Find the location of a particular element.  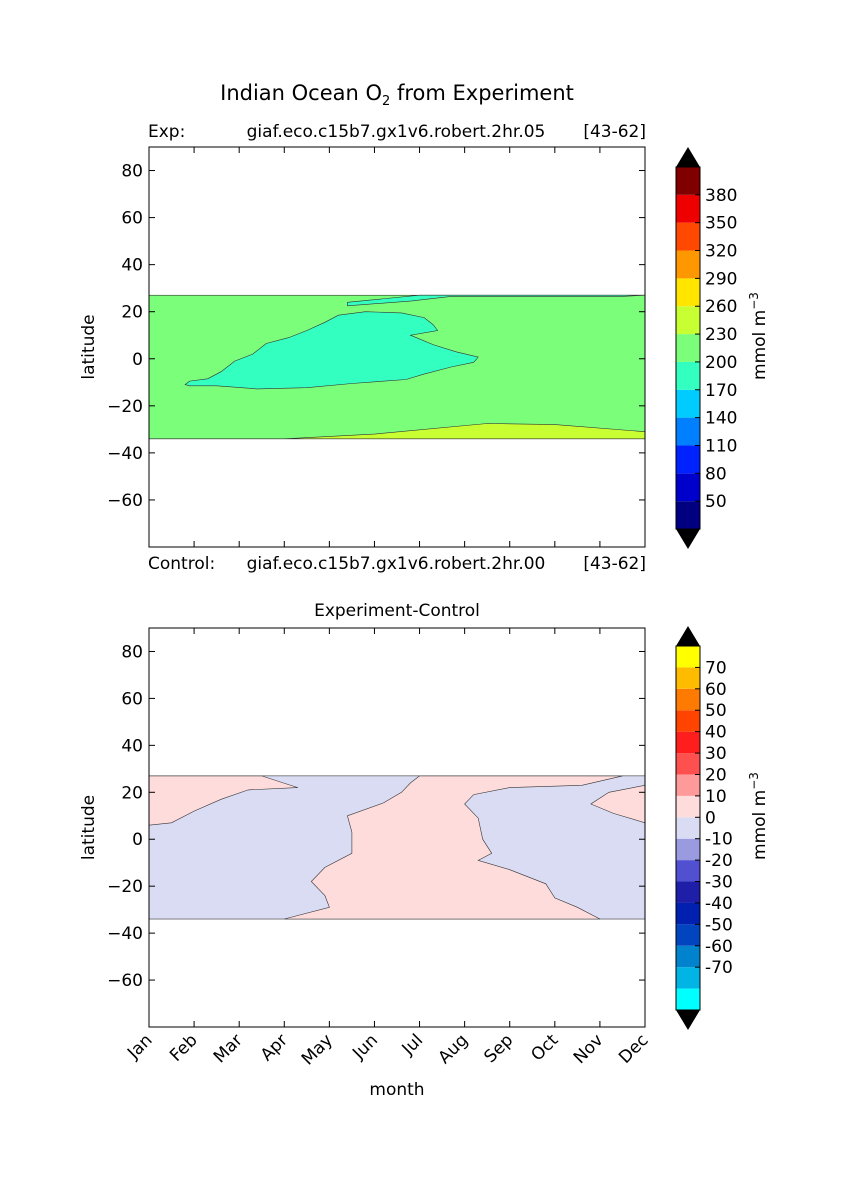

control-years: [43-62] is located at coordinates (614, 564).